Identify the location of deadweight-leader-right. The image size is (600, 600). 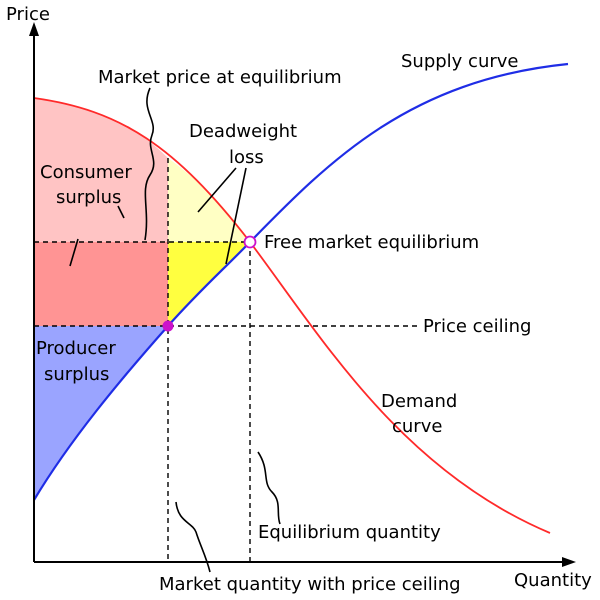
(236, 216).